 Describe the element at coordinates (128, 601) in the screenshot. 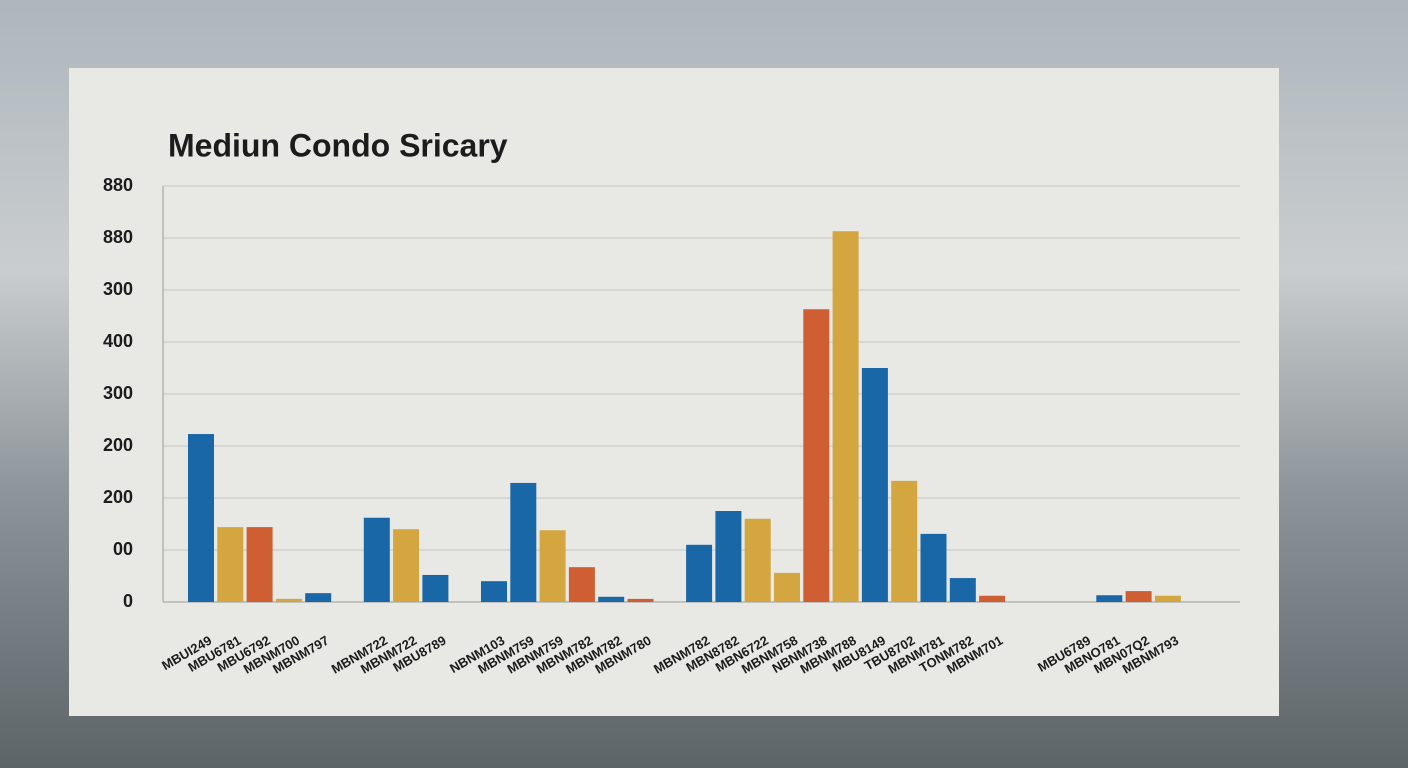

I see `y-tick-label: 0` at that location.